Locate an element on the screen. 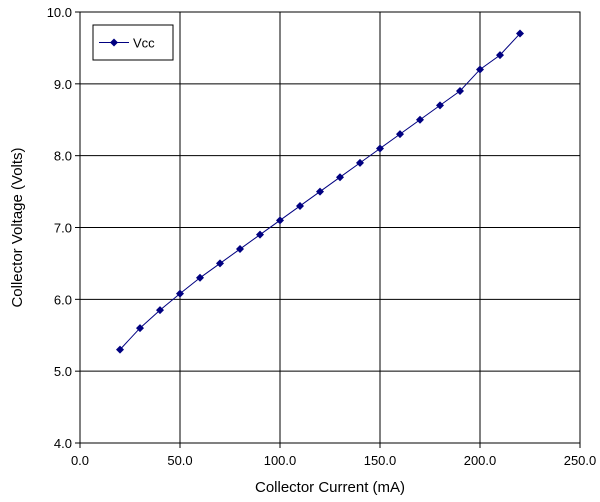 The image size is (600, 502). x-tick-label: 250.0 is located at coordinates (580, 460).